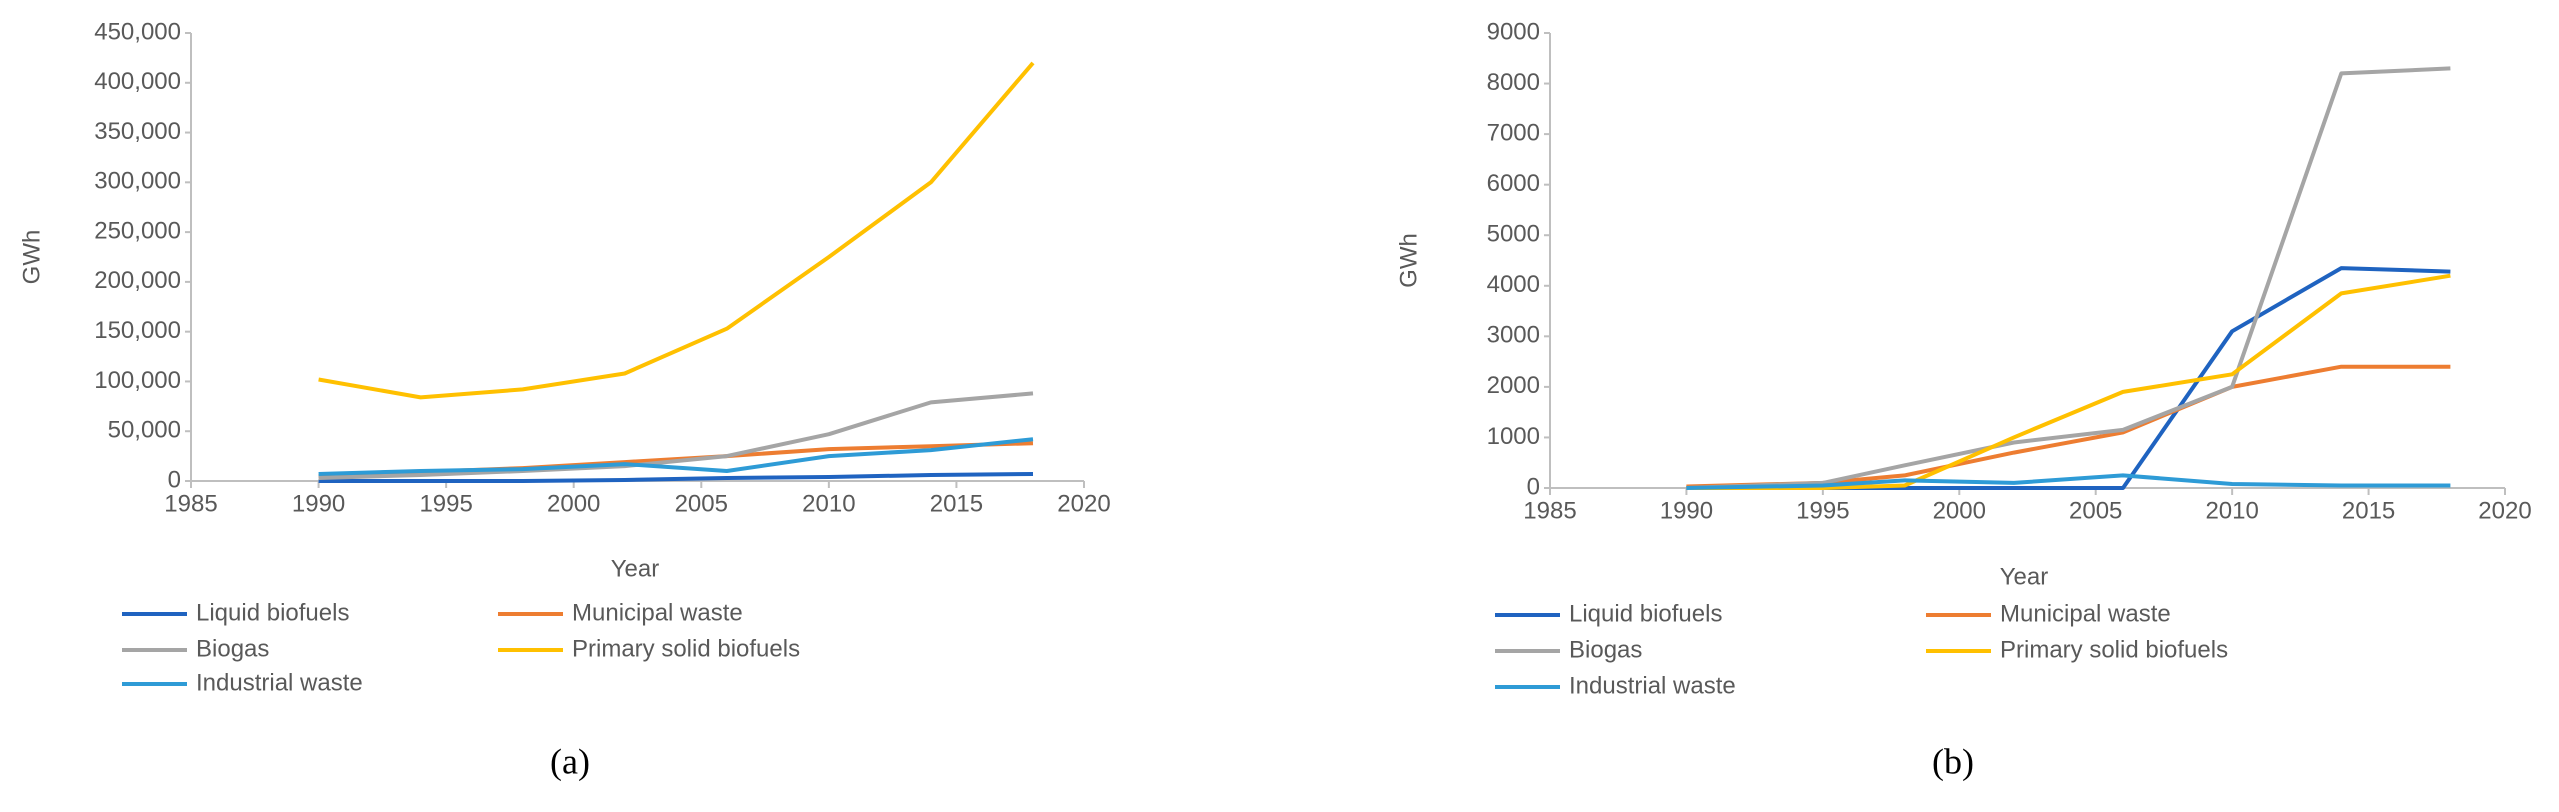 Image resolution: width=2559 pixels, height=812 pixels. I want to click on y-tick-label: 150,000, so click(137, 330).